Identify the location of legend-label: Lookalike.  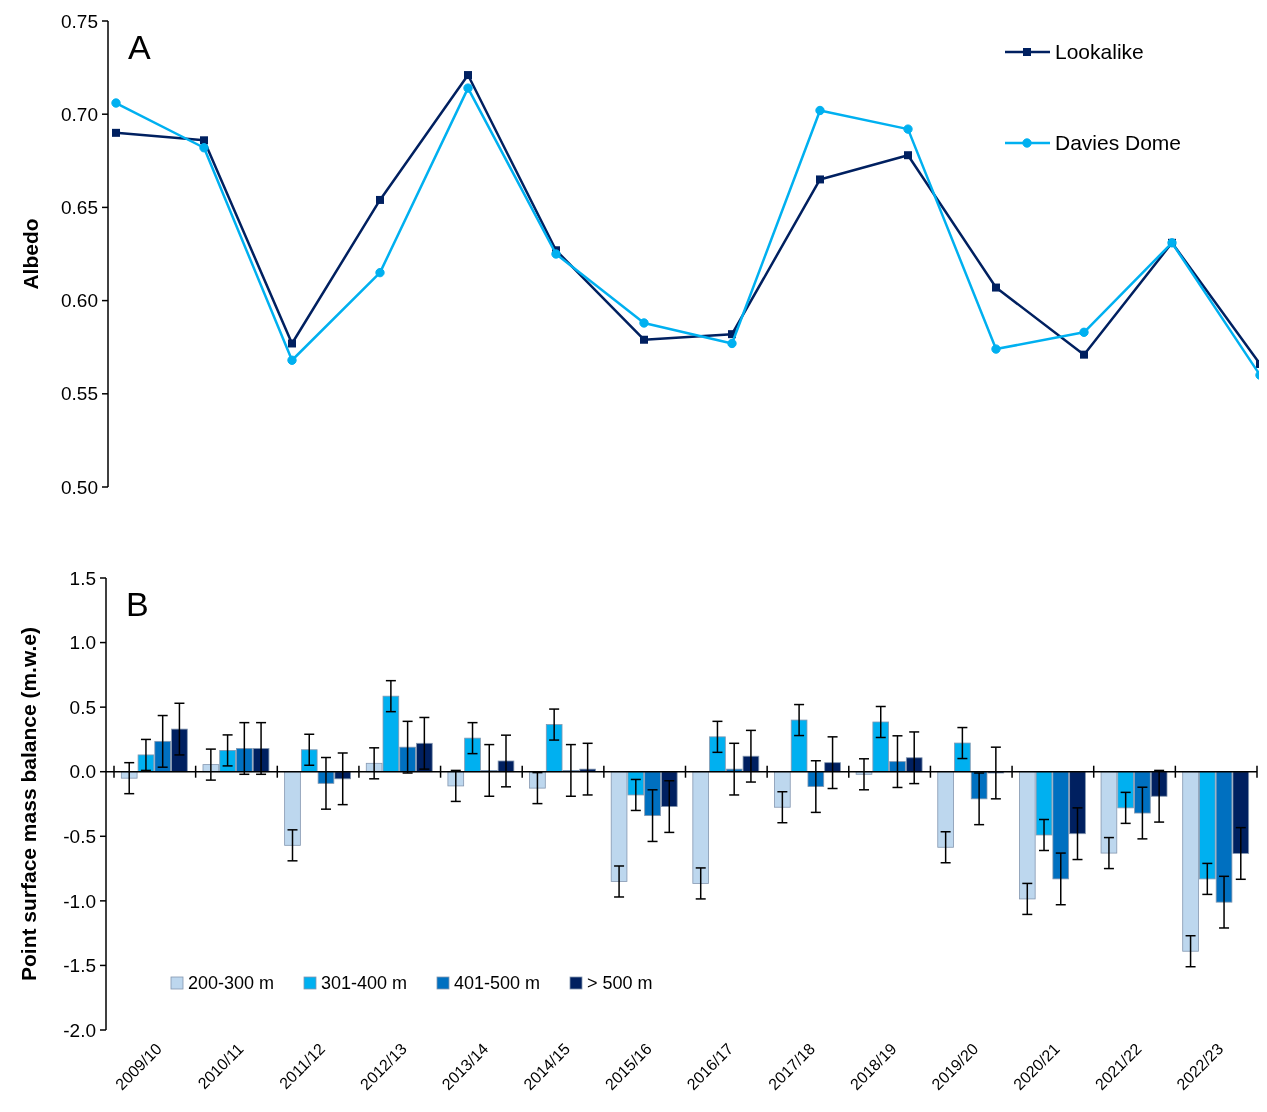
(1099, 52).